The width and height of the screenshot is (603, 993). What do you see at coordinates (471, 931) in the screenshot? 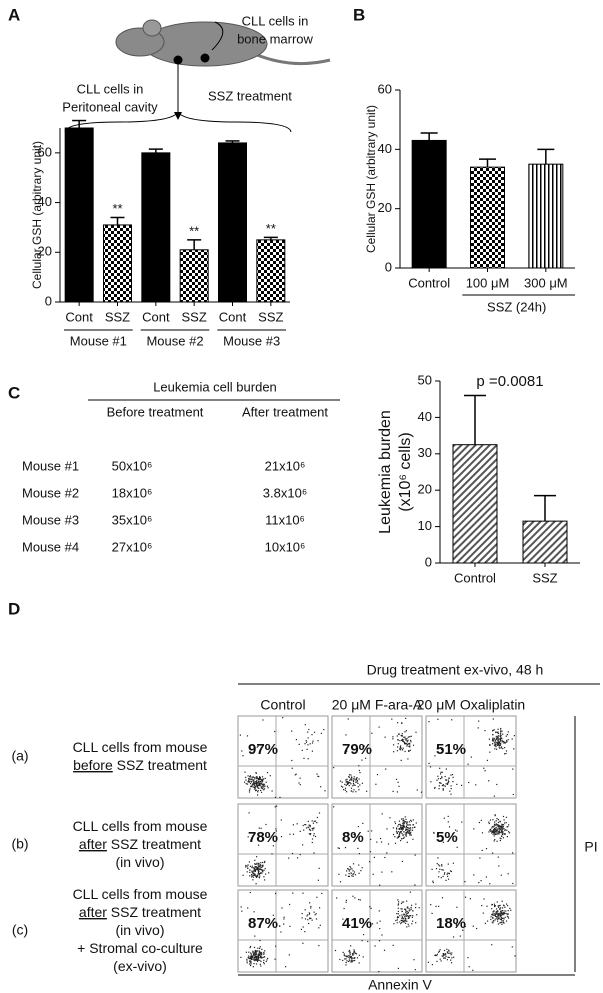
I see `scatter-plot: 18%` at bounding box center [471, 931].